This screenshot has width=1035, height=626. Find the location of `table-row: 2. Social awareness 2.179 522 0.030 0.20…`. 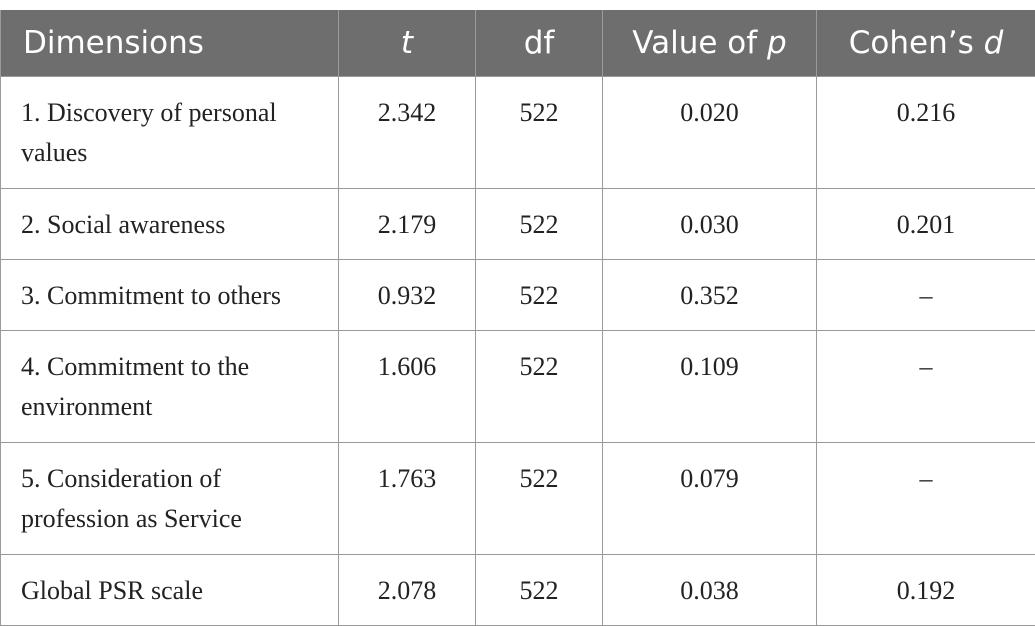

table-row: 2. Social awareness 2.179 522 0.030 0.20… is located at coordinates (518, 223).